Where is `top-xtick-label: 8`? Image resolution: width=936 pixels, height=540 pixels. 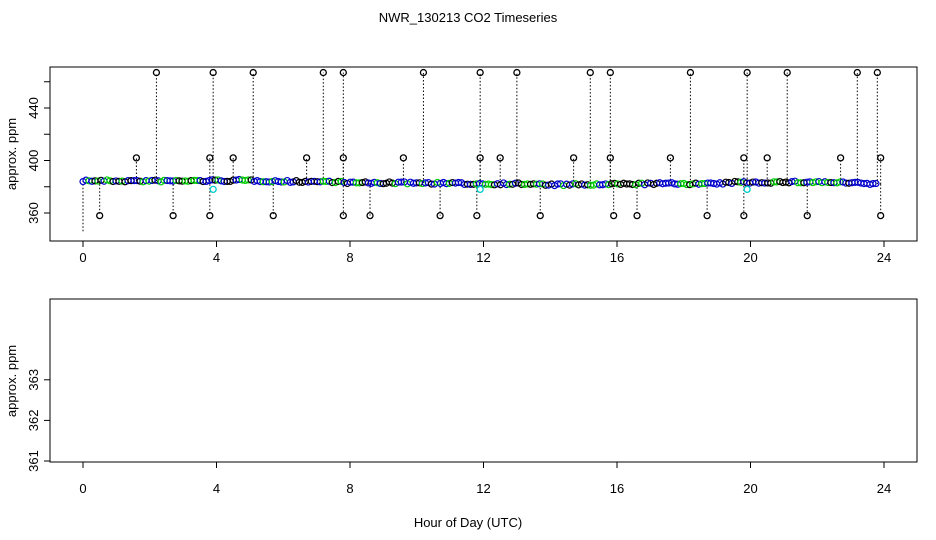
top-xtick-label: 8 is located at coordinates (349, 257).